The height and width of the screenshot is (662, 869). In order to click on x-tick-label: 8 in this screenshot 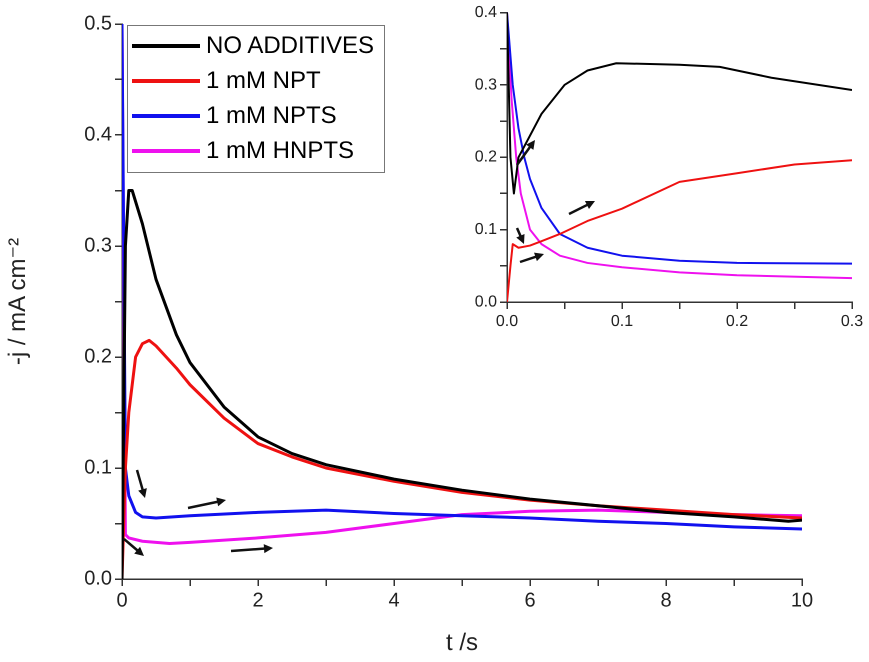, I will do `click(666, 601)`.